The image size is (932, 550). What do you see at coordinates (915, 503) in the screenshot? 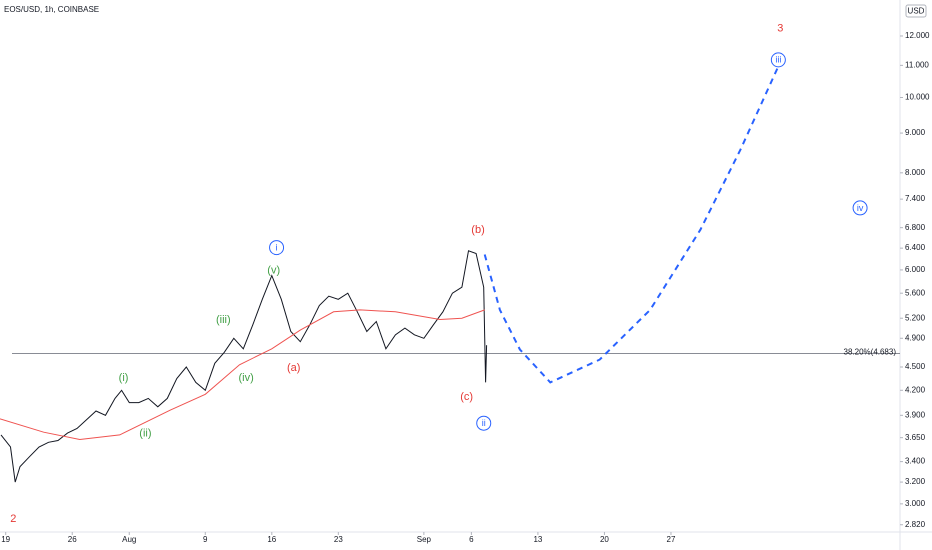
I see `y-tick-label: 3.000` at bounding box center [915, 503].